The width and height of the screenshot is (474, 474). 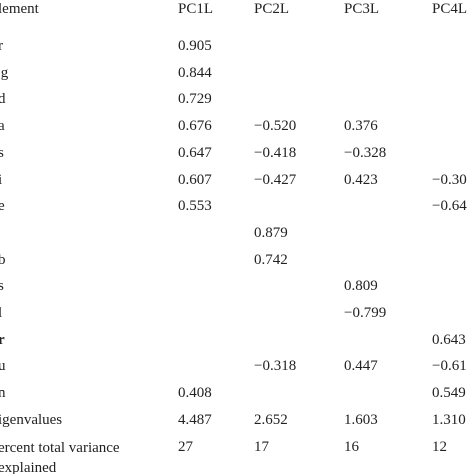 I want to click on cell: 0.549, so click(x=449, y=393).